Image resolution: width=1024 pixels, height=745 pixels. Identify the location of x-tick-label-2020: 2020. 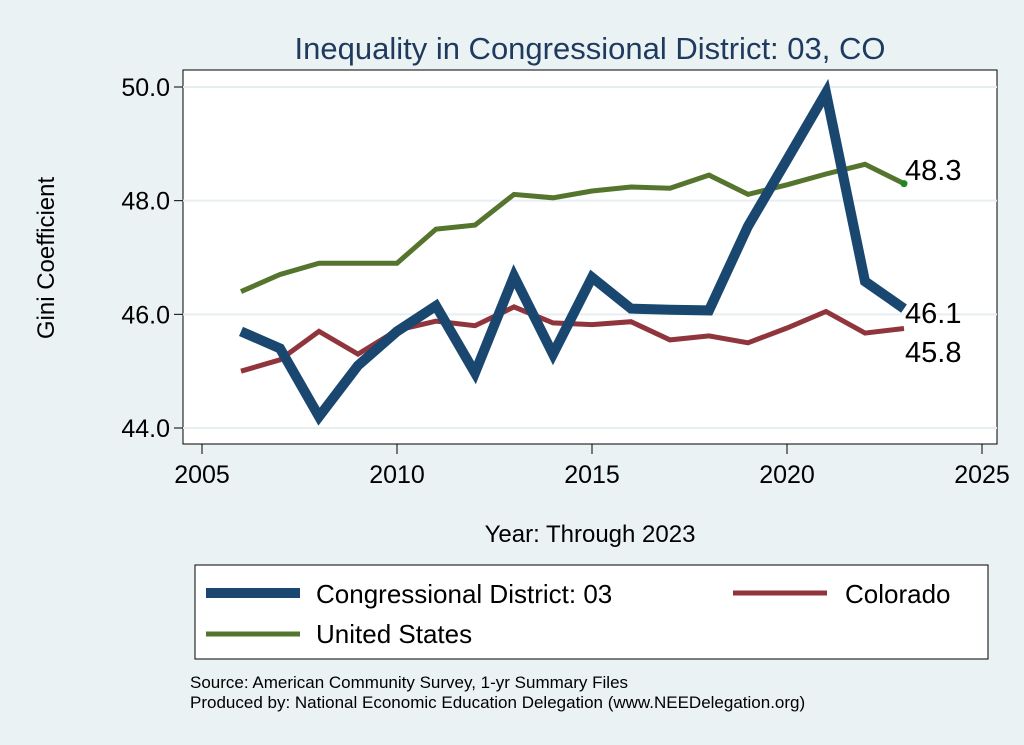
(787, 475).